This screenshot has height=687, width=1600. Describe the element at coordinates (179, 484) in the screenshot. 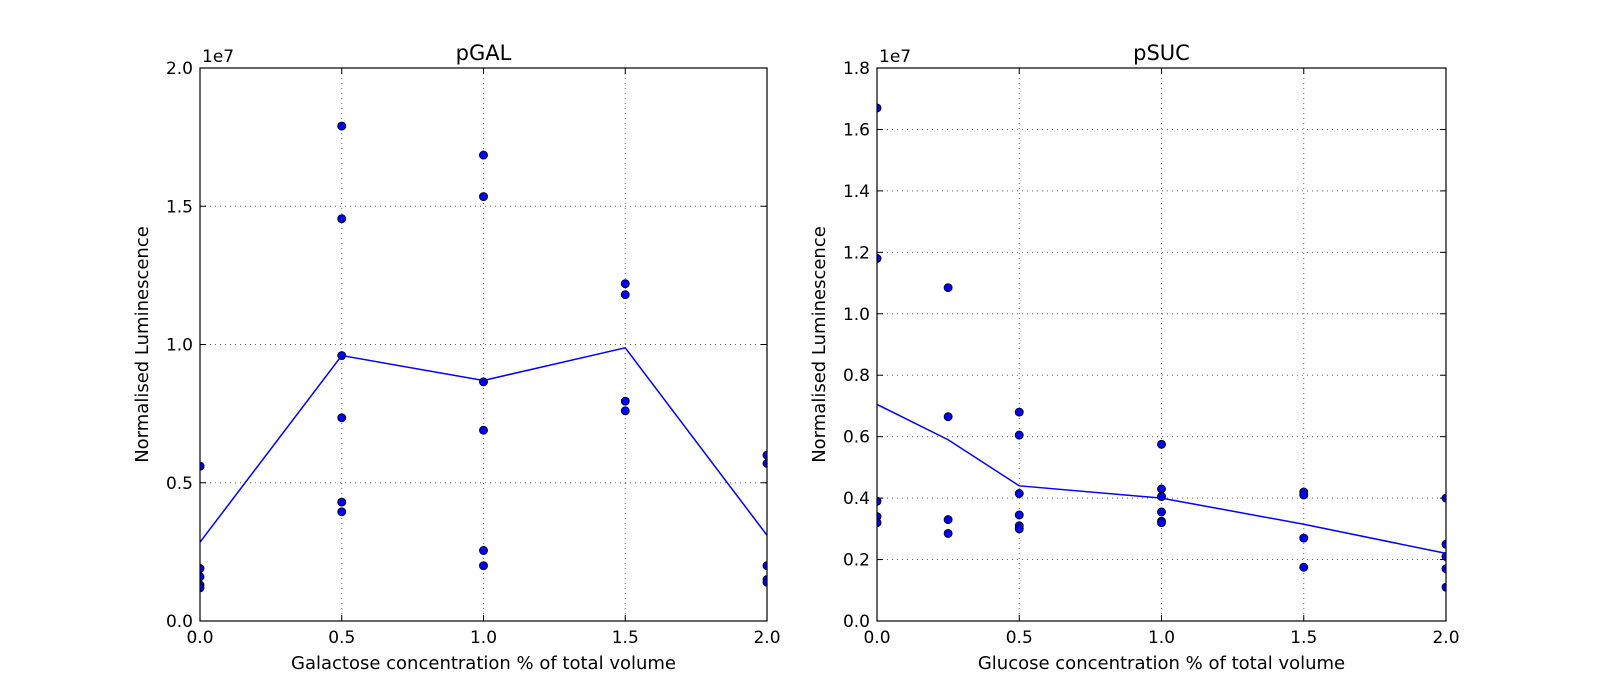

I see `y-tick-label: 0.5` at that location.